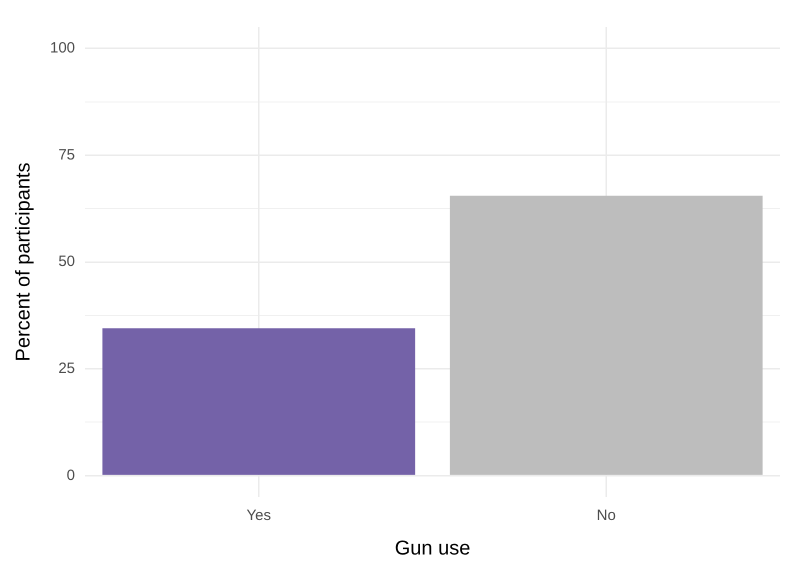  I want to click on y-tick-label: 75, so click(67, 155).